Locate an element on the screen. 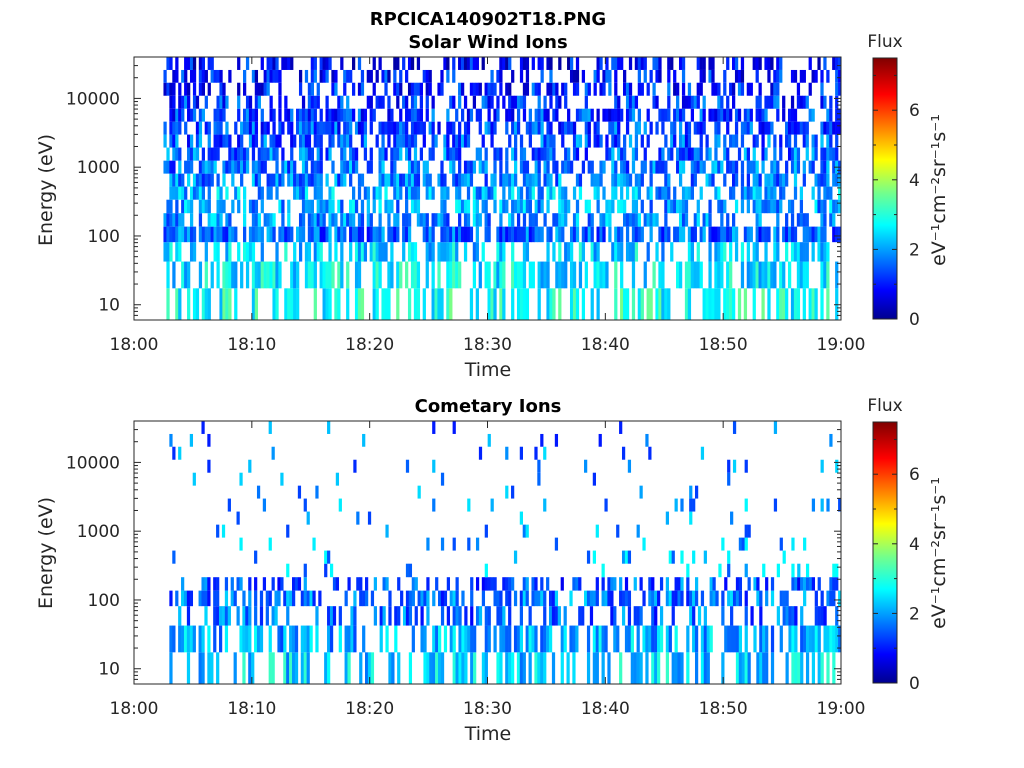  colorbar-tick-label: 6 is located at coordinates (914, 111).